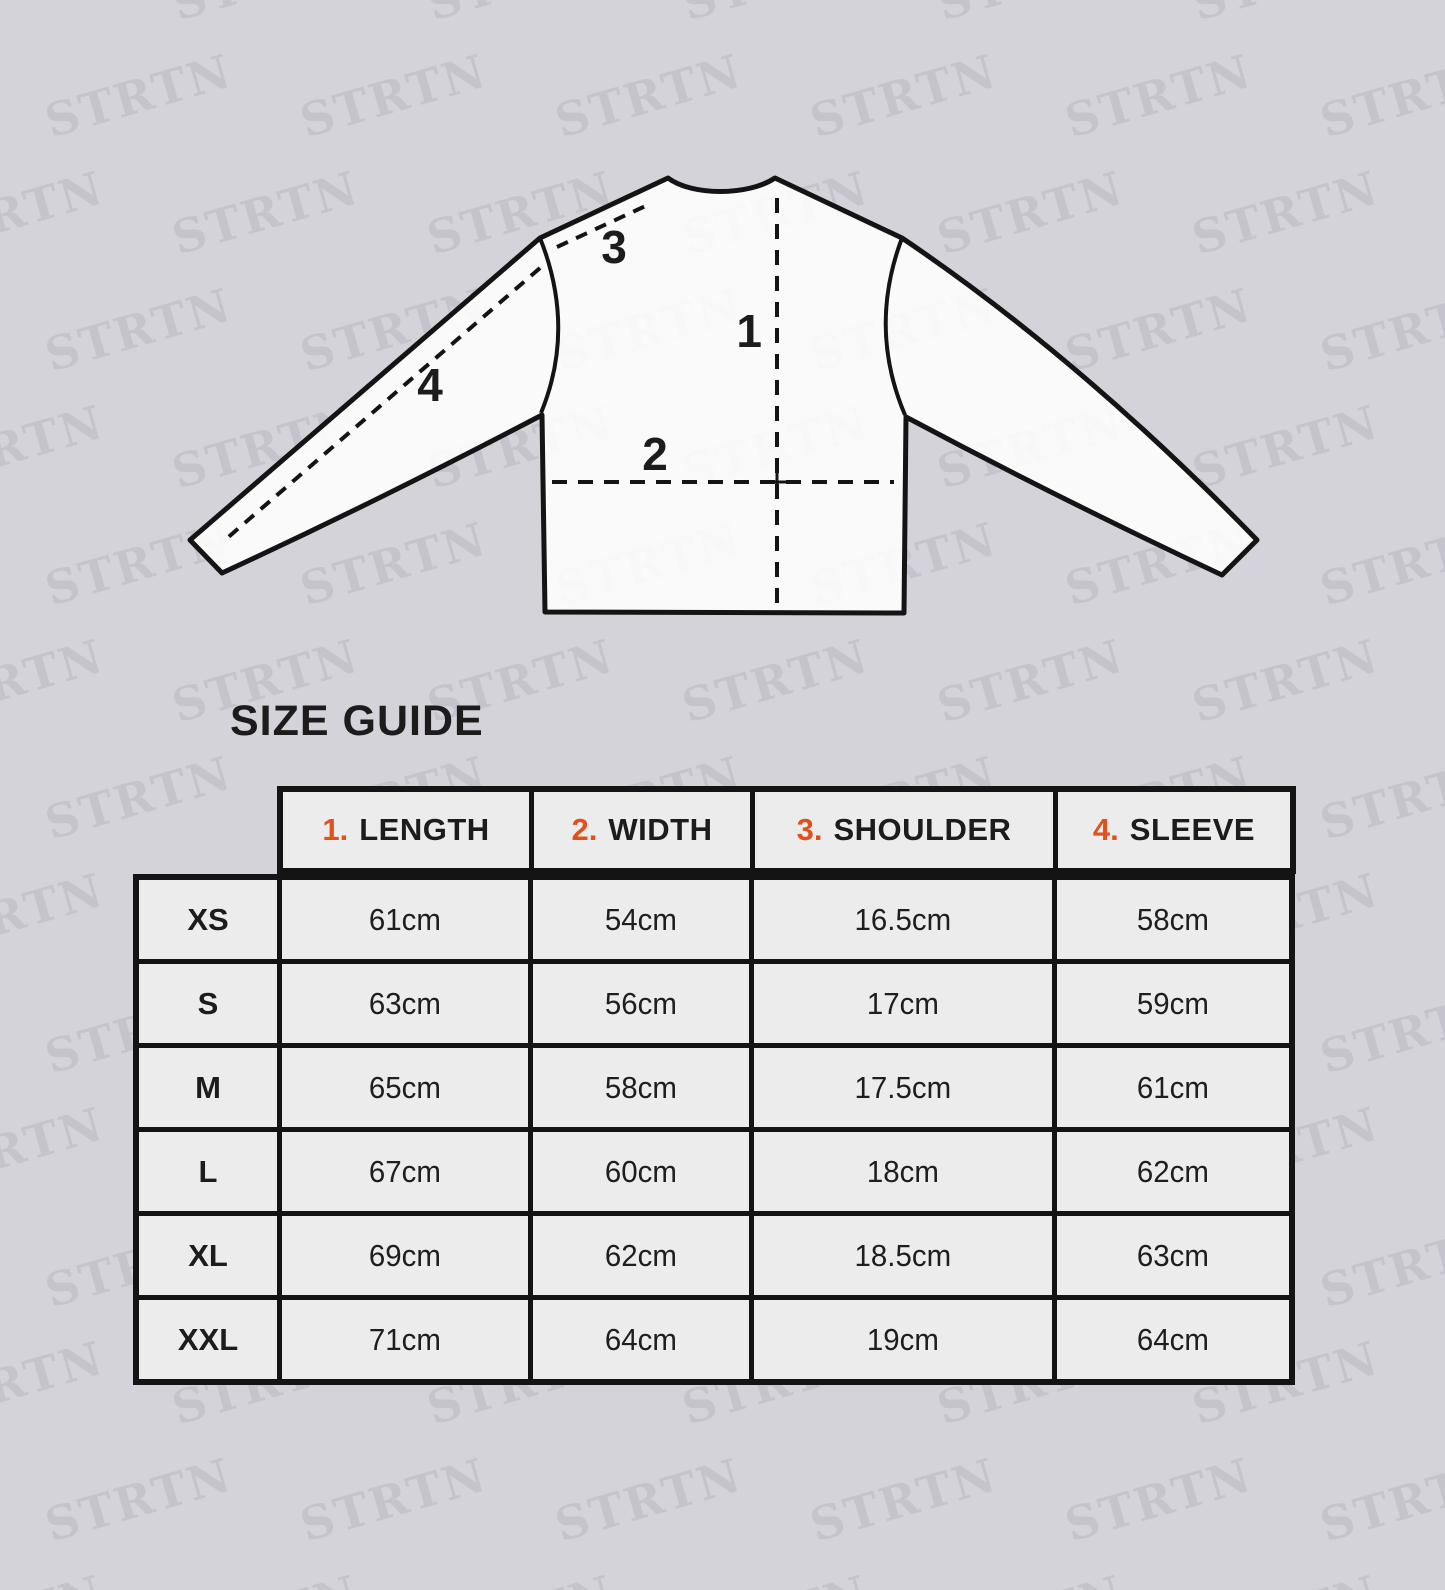  I want to click on measurement-value: 17.5cm, so click(903, 1087).